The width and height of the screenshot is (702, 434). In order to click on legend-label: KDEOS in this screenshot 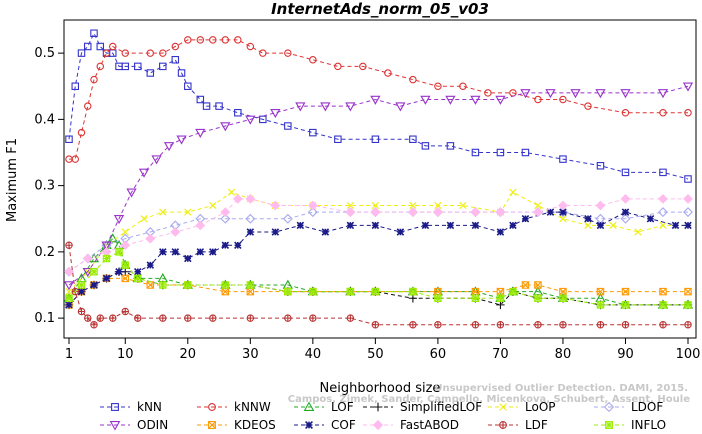, I will do `click(255, 425)`.